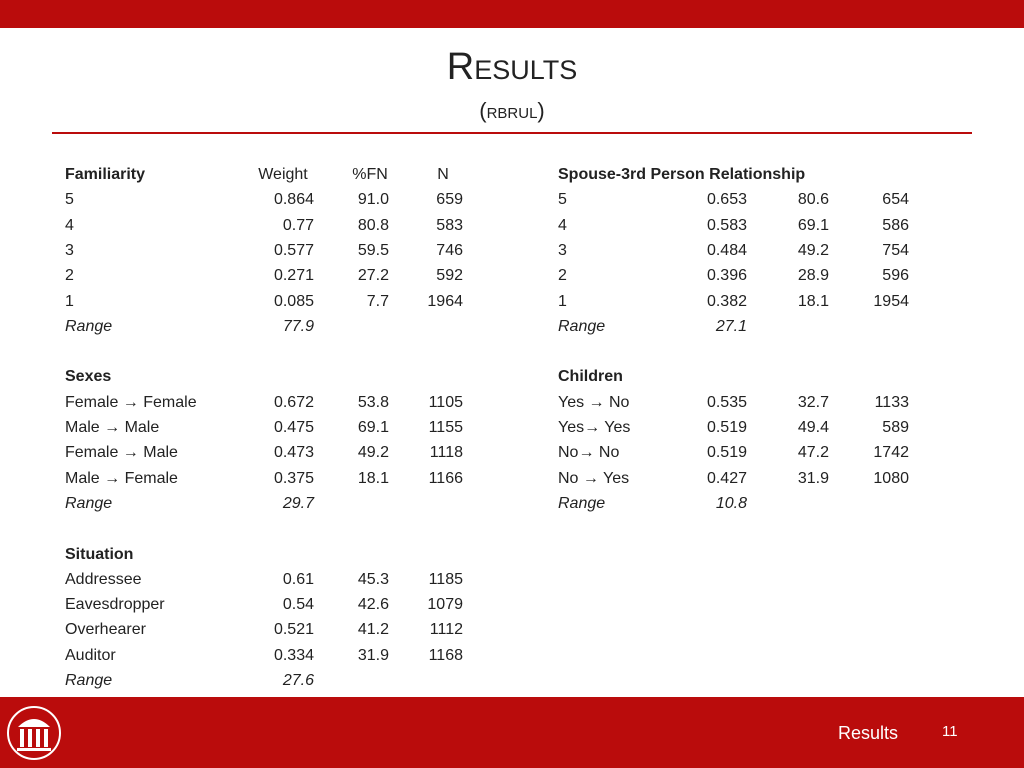 The width and height of the screenshot is (1024, 768). Describe the element at coordinates (293, 655) in the screenshot. I see `cell: 0.334` at that location.